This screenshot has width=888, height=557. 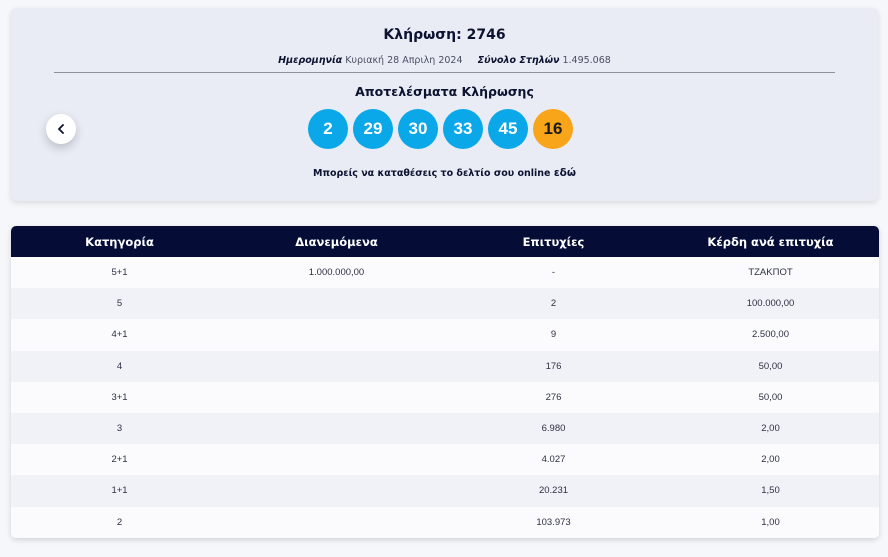 I want to click on cell-winners: 103.973, so click(x=553, y=522).